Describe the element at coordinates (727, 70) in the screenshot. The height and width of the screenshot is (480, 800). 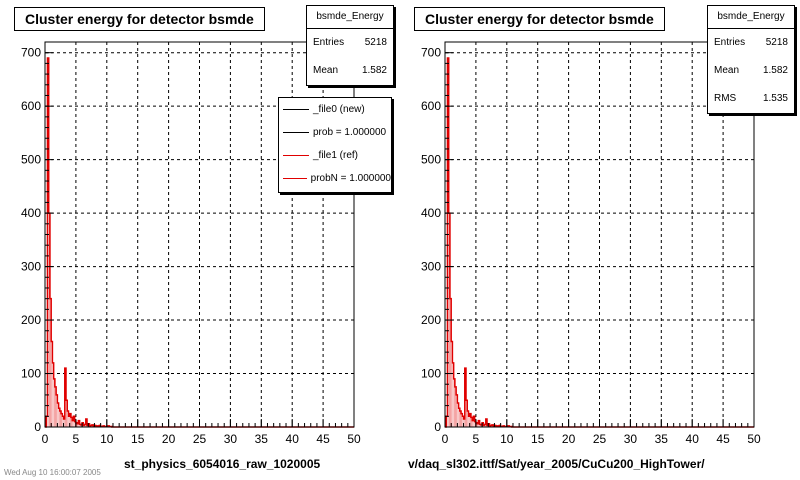
I see `right-stats-mean-label: Mean` at that location.